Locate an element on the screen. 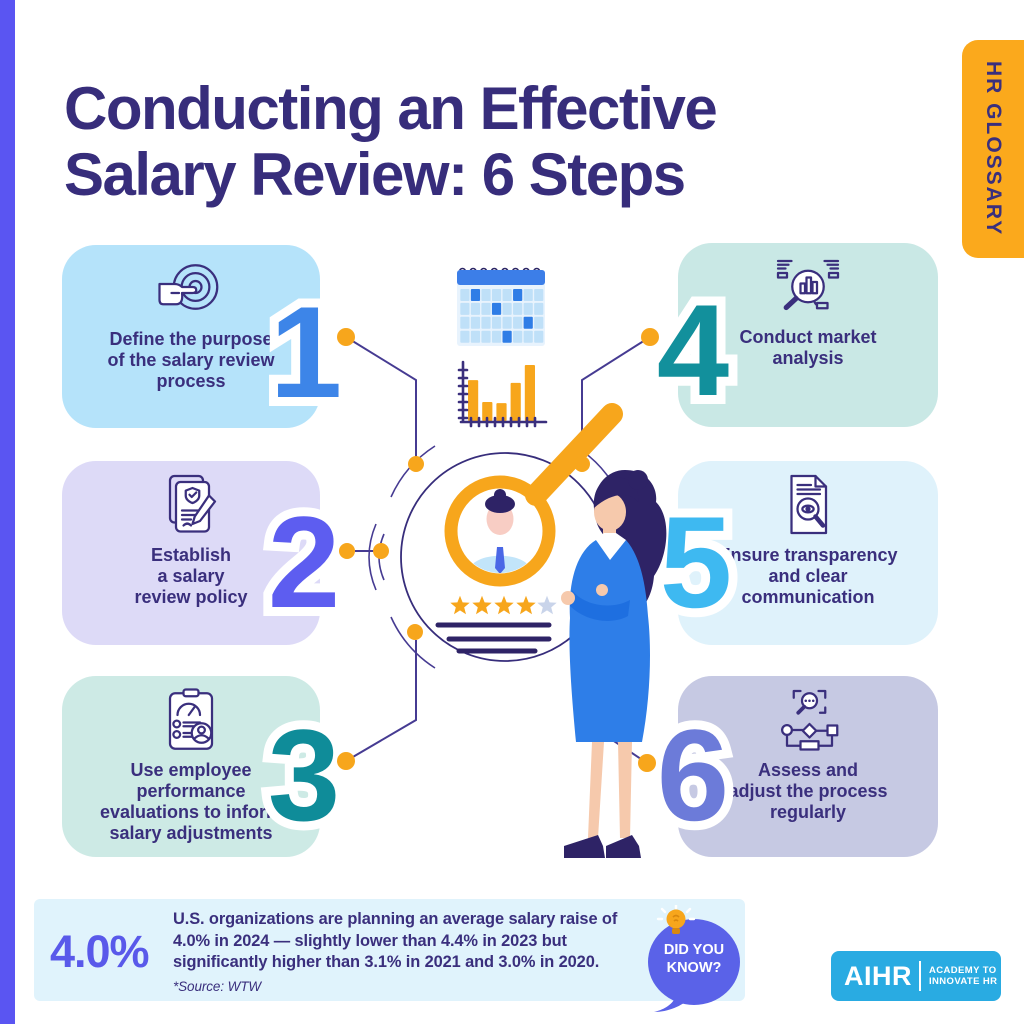 The height and width of the screenshot is (1024, 1024). logo-divider is located at coordinates (920, 976).